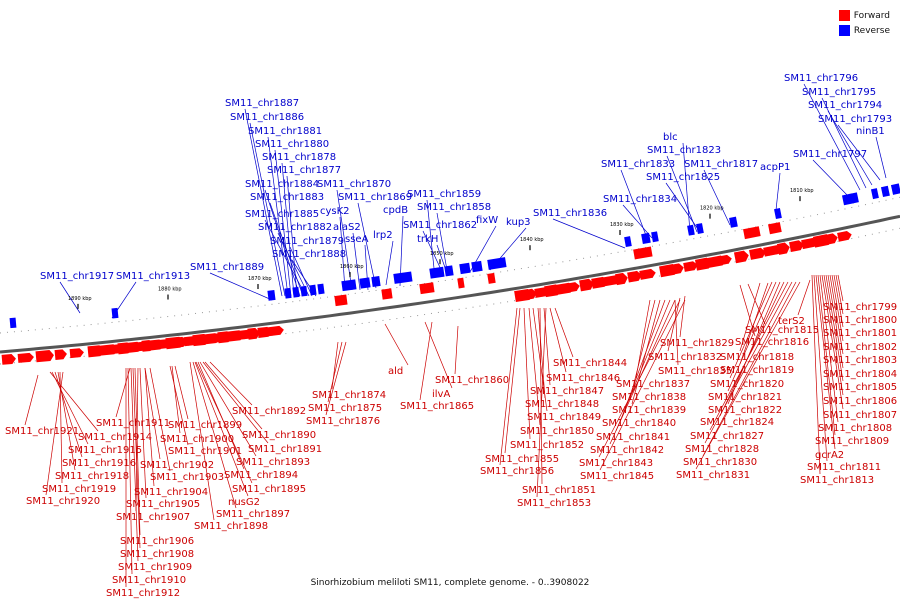 This screenshot has height=600, width=900. Describe the element at coordinates (261, 475) in the screenshot. I see `gene-label: SM11_chr1894` at that location.